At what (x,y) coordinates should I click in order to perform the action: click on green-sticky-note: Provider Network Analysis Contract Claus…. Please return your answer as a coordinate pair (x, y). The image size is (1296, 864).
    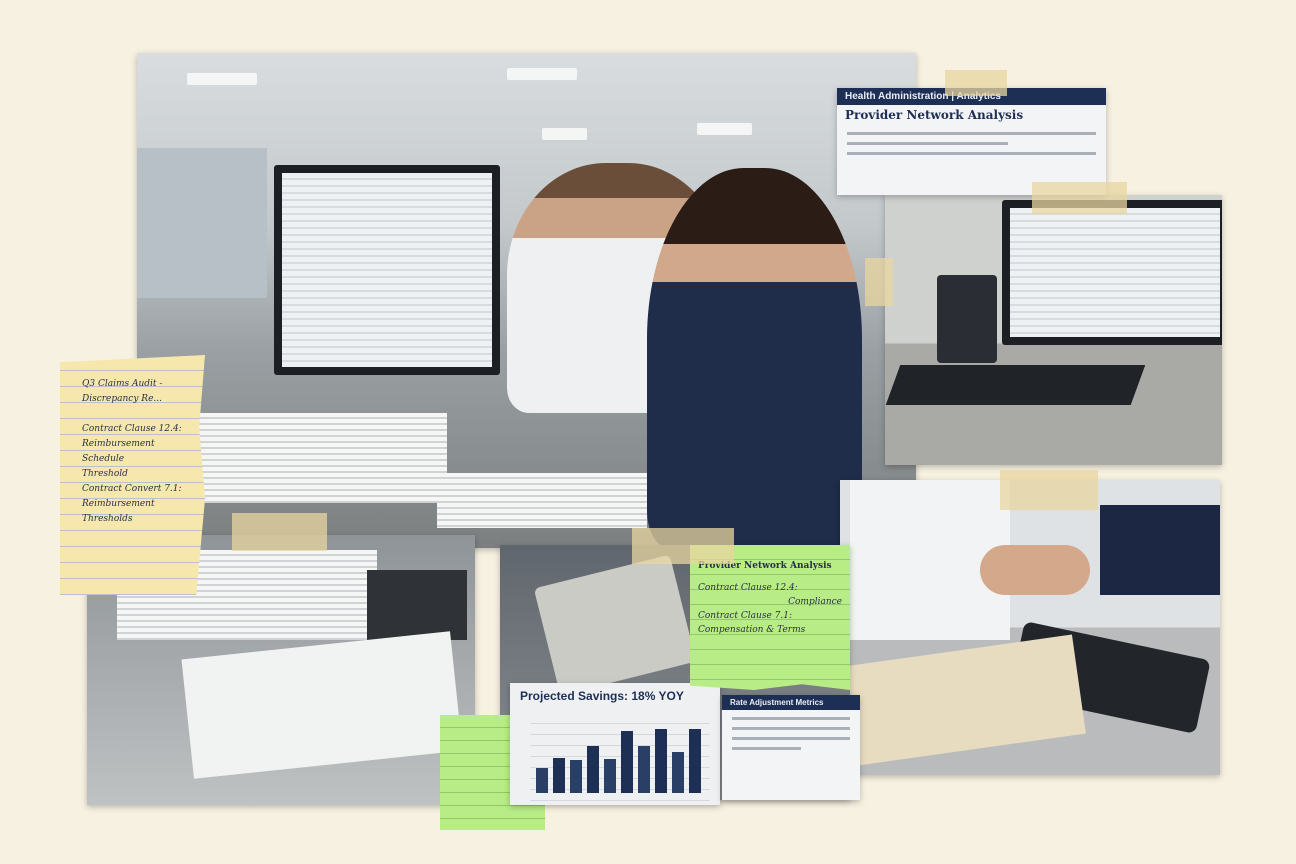
    Looking at the image, I should click on (770, 617).